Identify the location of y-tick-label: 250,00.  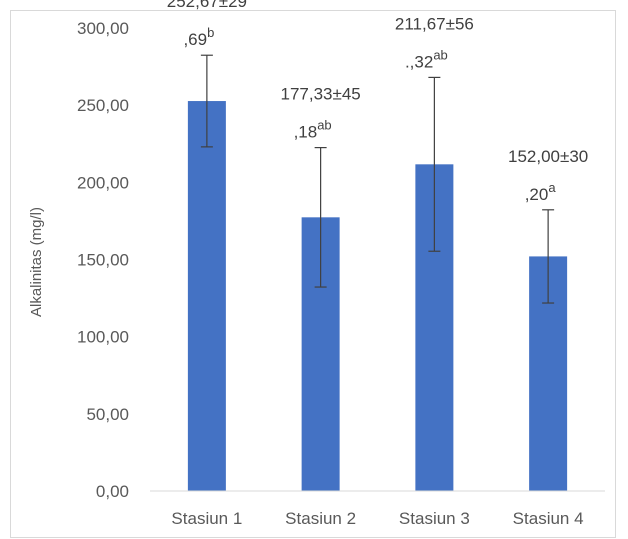
(103, 105).